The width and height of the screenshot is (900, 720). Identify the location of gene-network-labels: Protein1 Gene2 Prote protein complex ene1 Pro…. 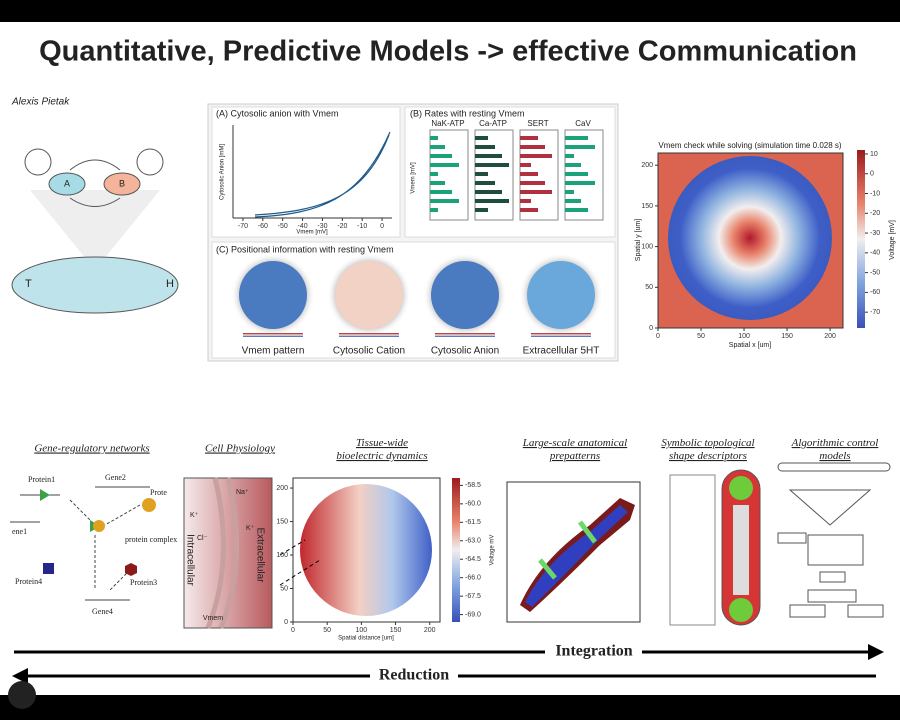
(94, 544).